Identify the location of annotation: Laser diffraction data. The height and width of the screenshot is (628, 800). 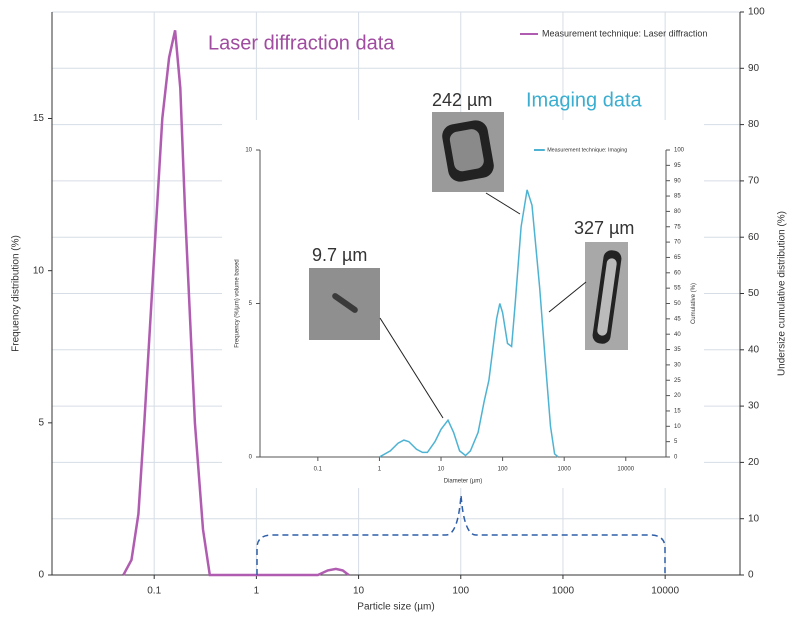
(301, 43).